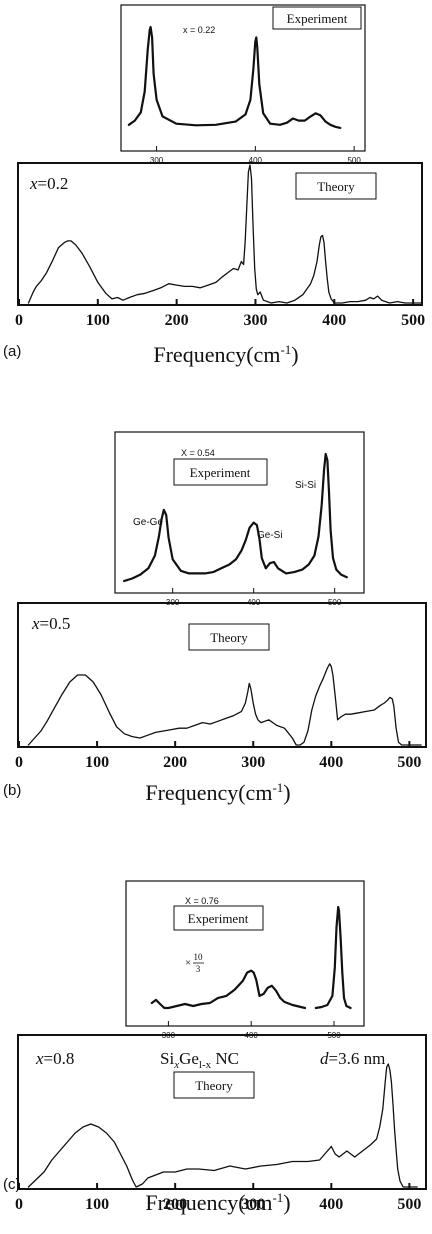 The width and height of the screenshot is (432, 1234). Describe the element at coordinates (189, 1058) in the screenshot. I see `composition-title-ge: Ge` at that location.